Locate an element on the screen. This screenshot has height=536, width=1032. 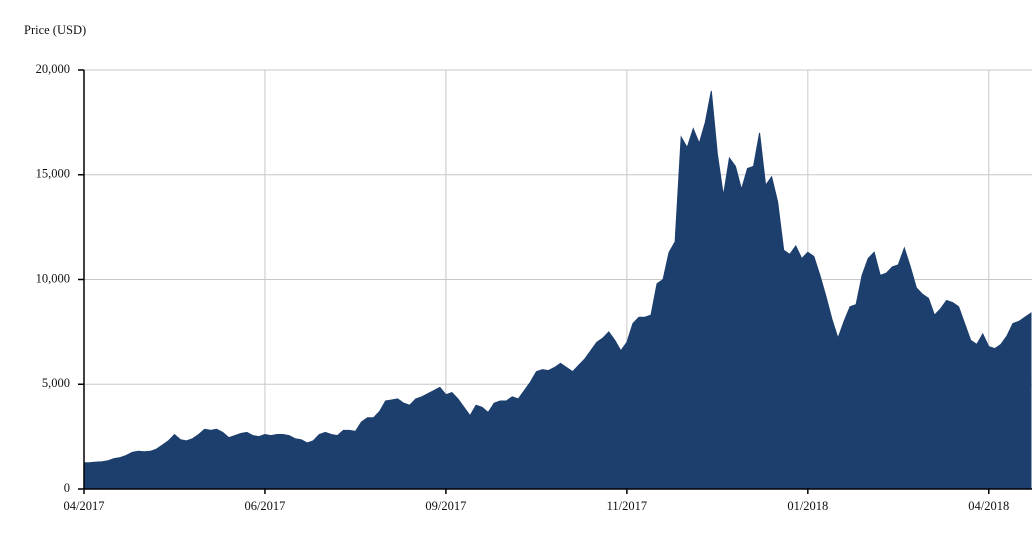
x-tick-label: 11/2017 is located at coordinates (627, 506).